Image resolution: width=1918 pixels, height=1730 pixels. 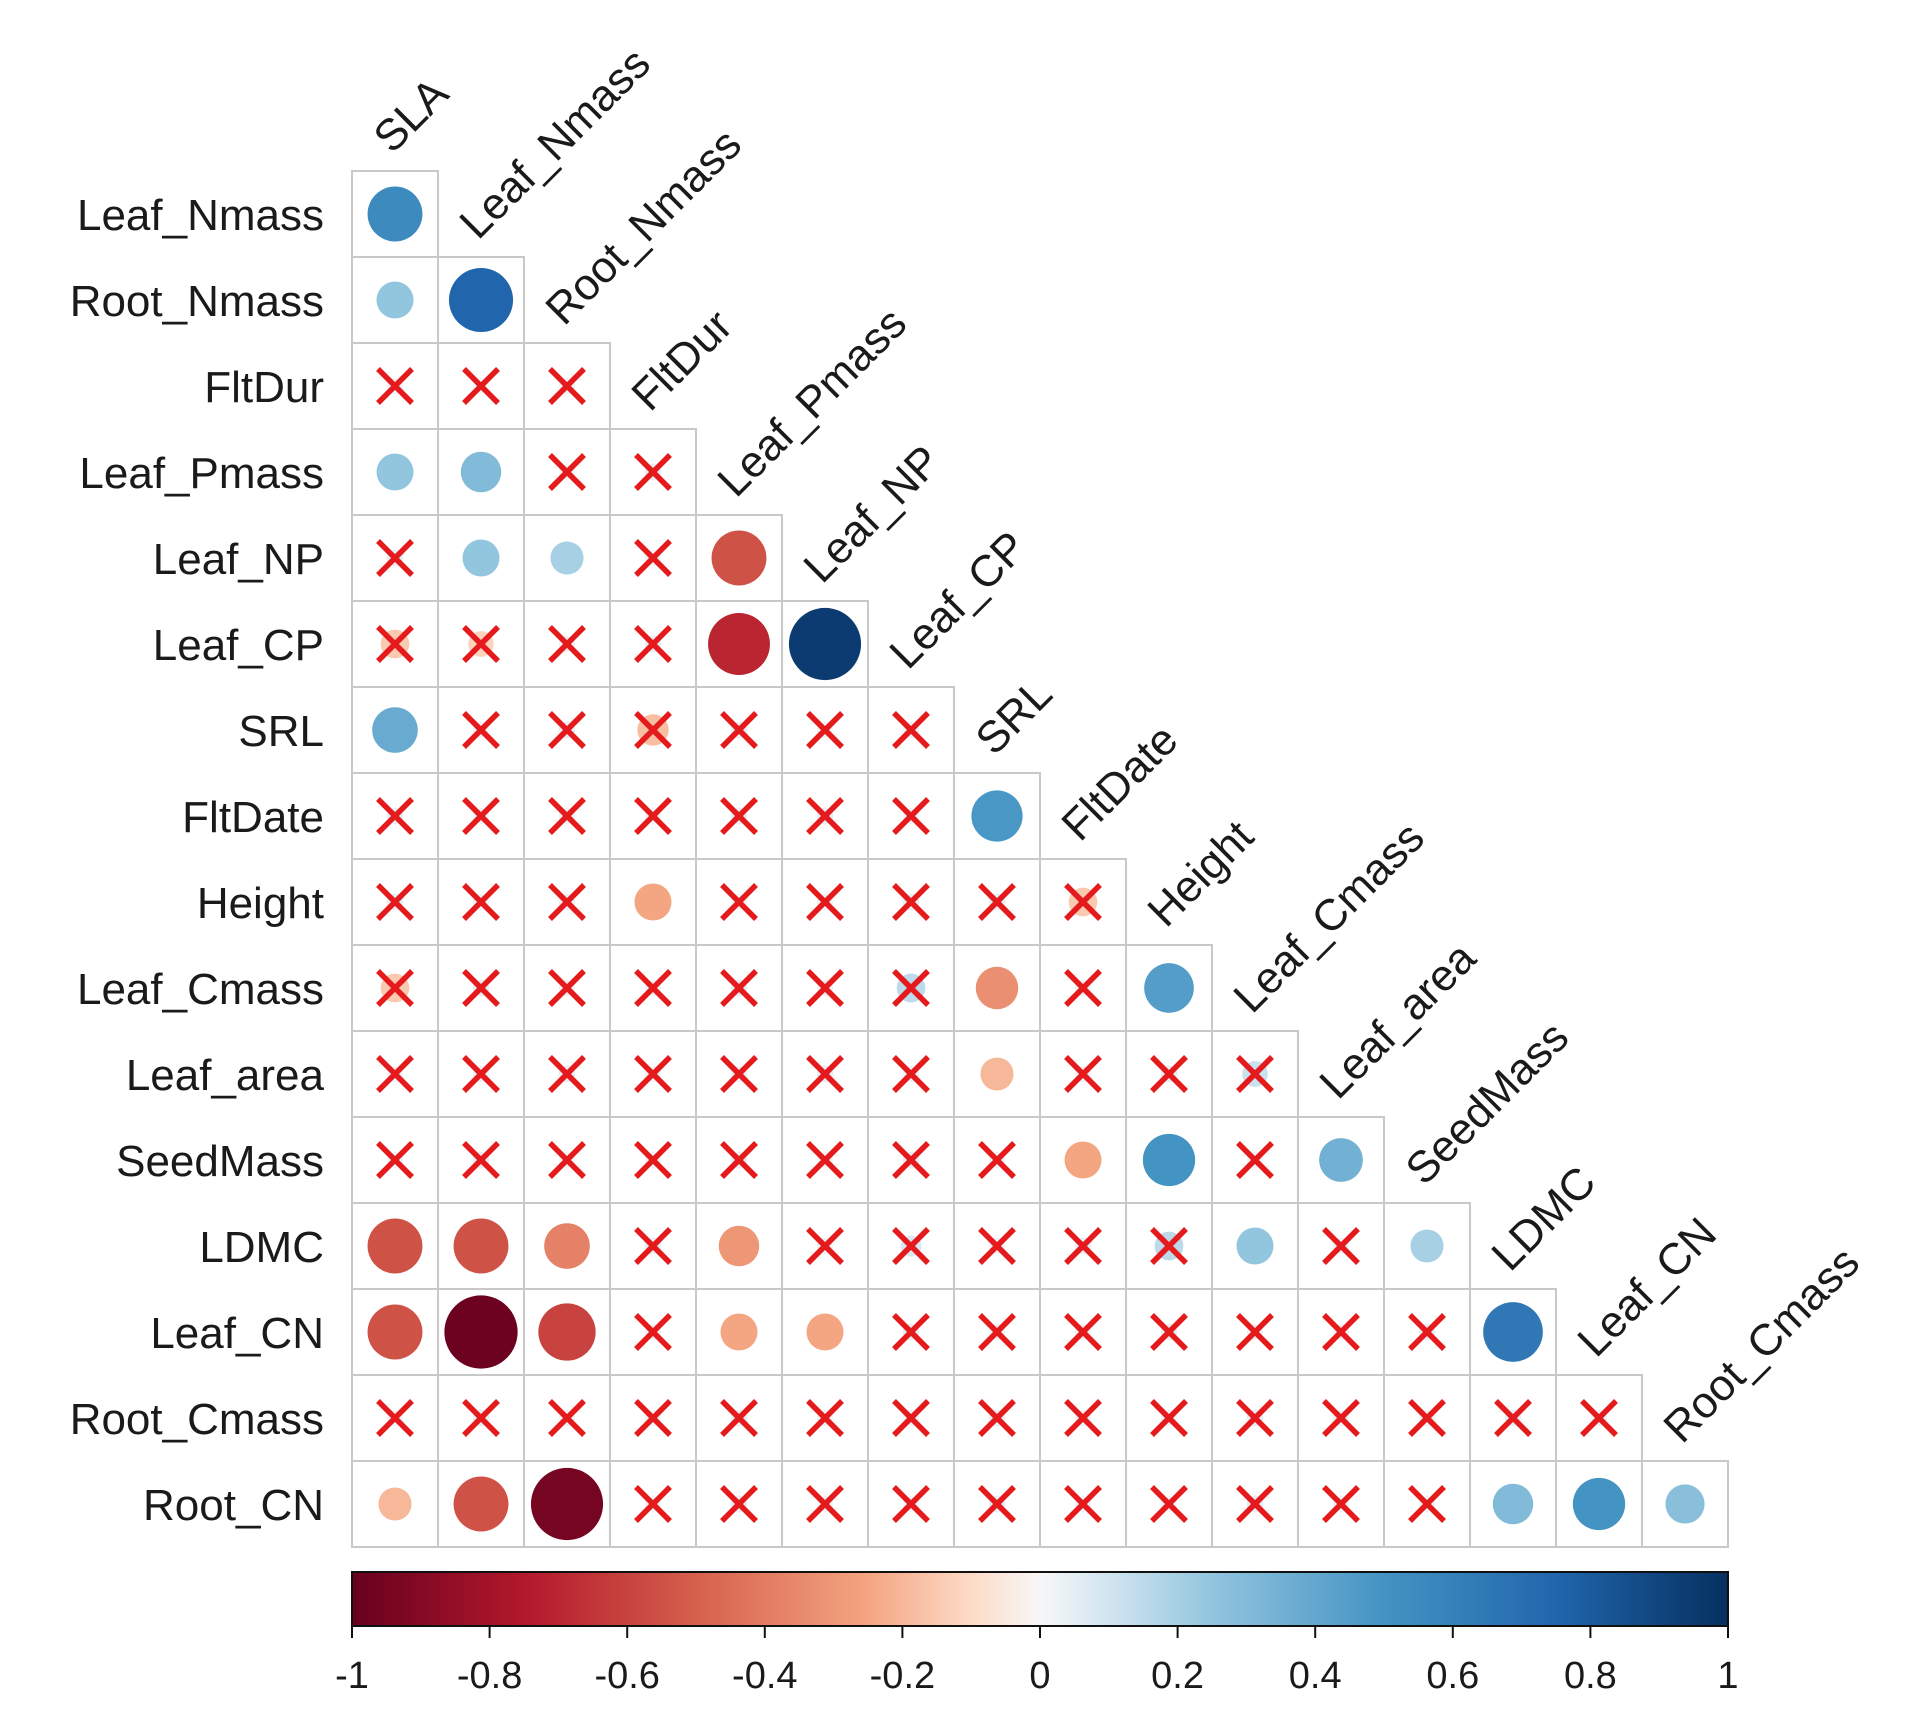 I want to click on corr-circle-leaf-np-leaf-nmass, so click(x=481, y=558).